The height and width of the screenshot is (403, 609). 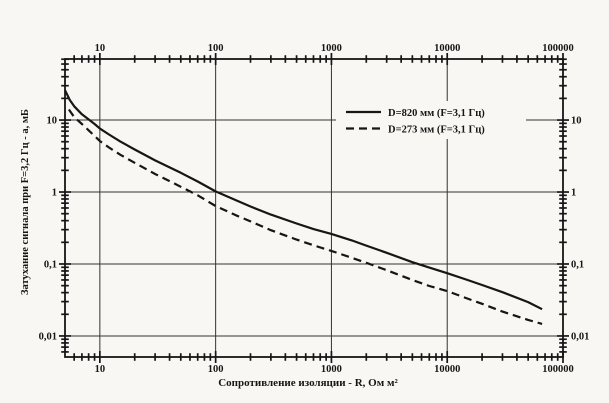 I want to click on y-tick-label-right: 1, so click(x=573, y=193).